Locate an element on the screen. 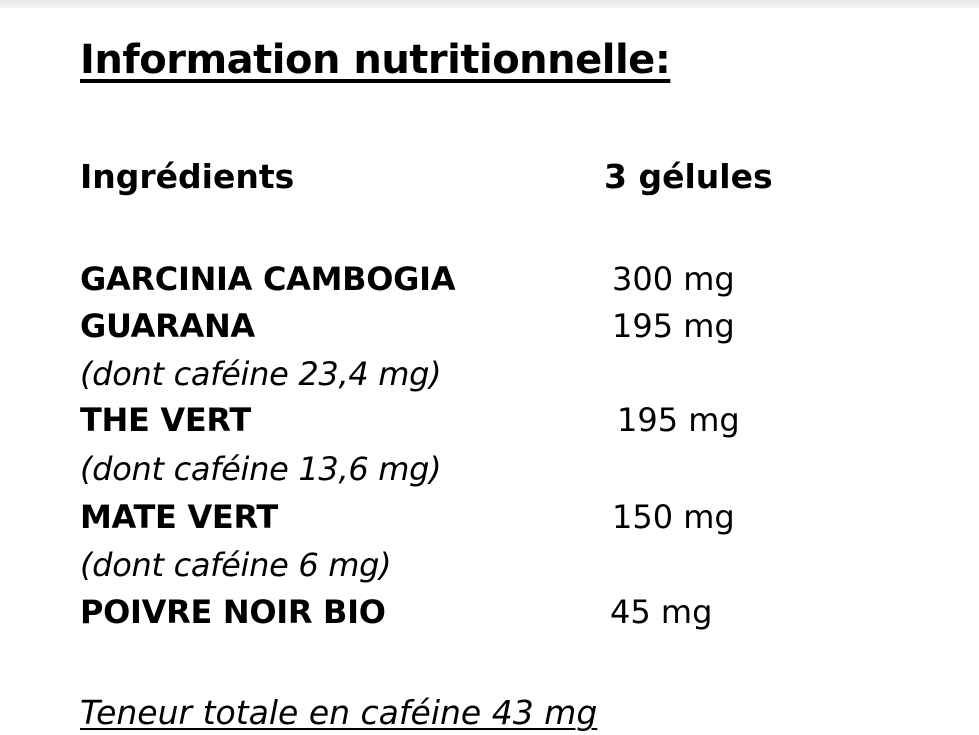 The height and width of the screenshot is (735, 979). ingredient-name: GARCINIA CAMBOGIA is located at coordinates (268, 279).